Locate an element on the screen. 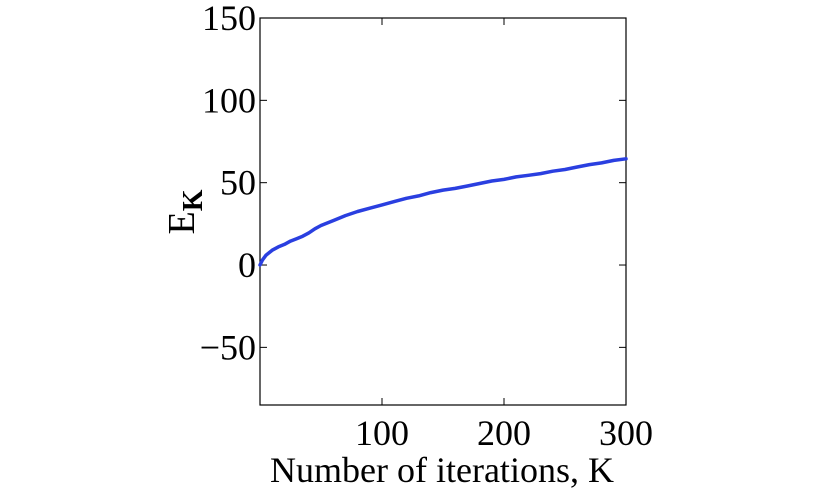 The image size is (830, 498). y-tick-label: 100 is located at coordinates (229, 100).